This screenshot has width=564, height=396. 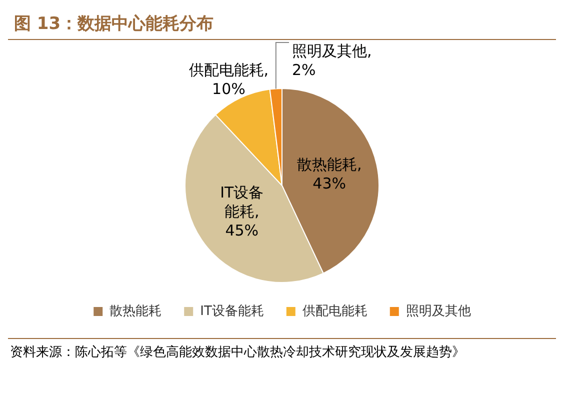 I want to click on legend-label: IT设备能耗, so click(x=232, y=311).